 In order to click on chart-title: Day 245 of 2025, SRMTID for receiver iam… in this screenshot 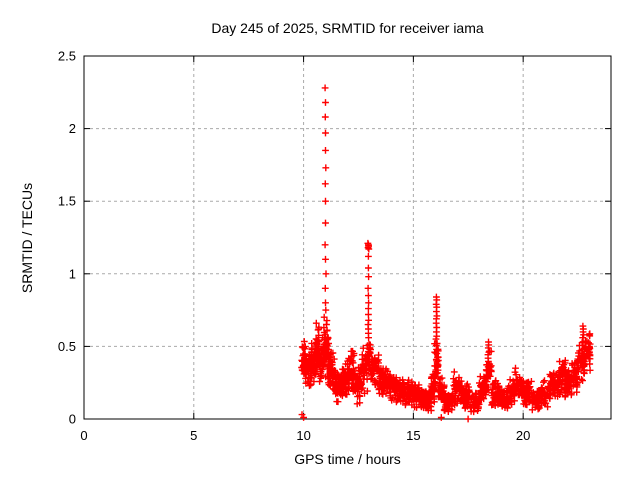, I will do `click(347, 28)`.